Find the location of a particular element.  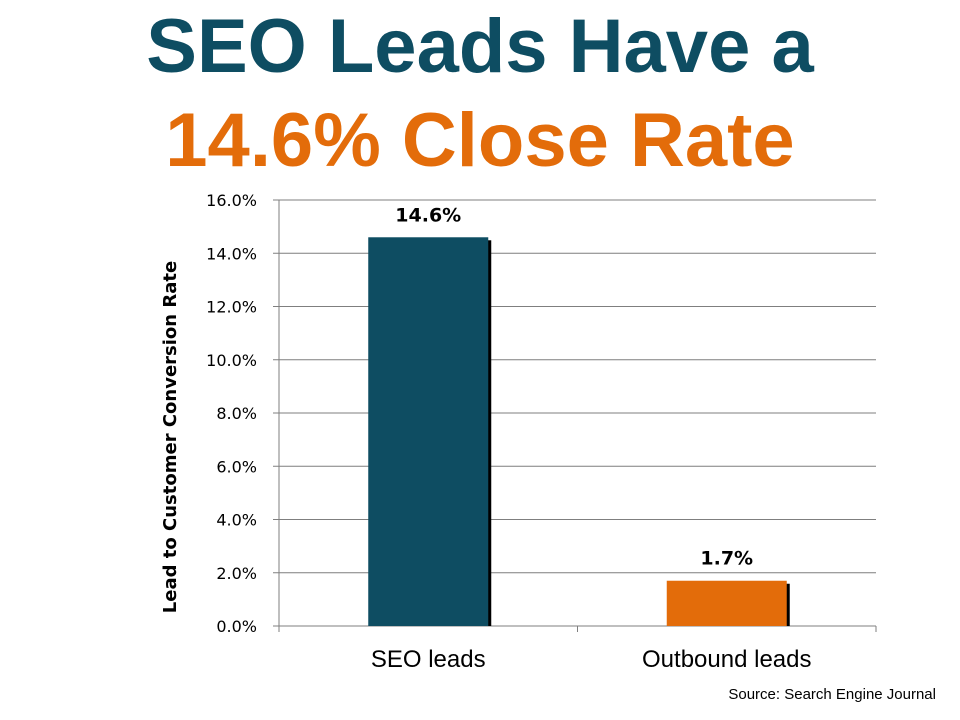

title-line-2: 14.6% Close Rate is located at coordinates (480, 140).